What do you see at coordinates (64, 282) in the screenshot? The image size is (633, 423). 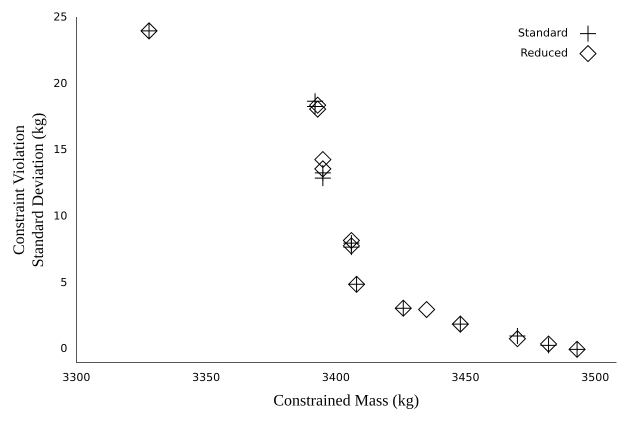 I see `y-tick-label: 5` at bounding box center [64, 282].